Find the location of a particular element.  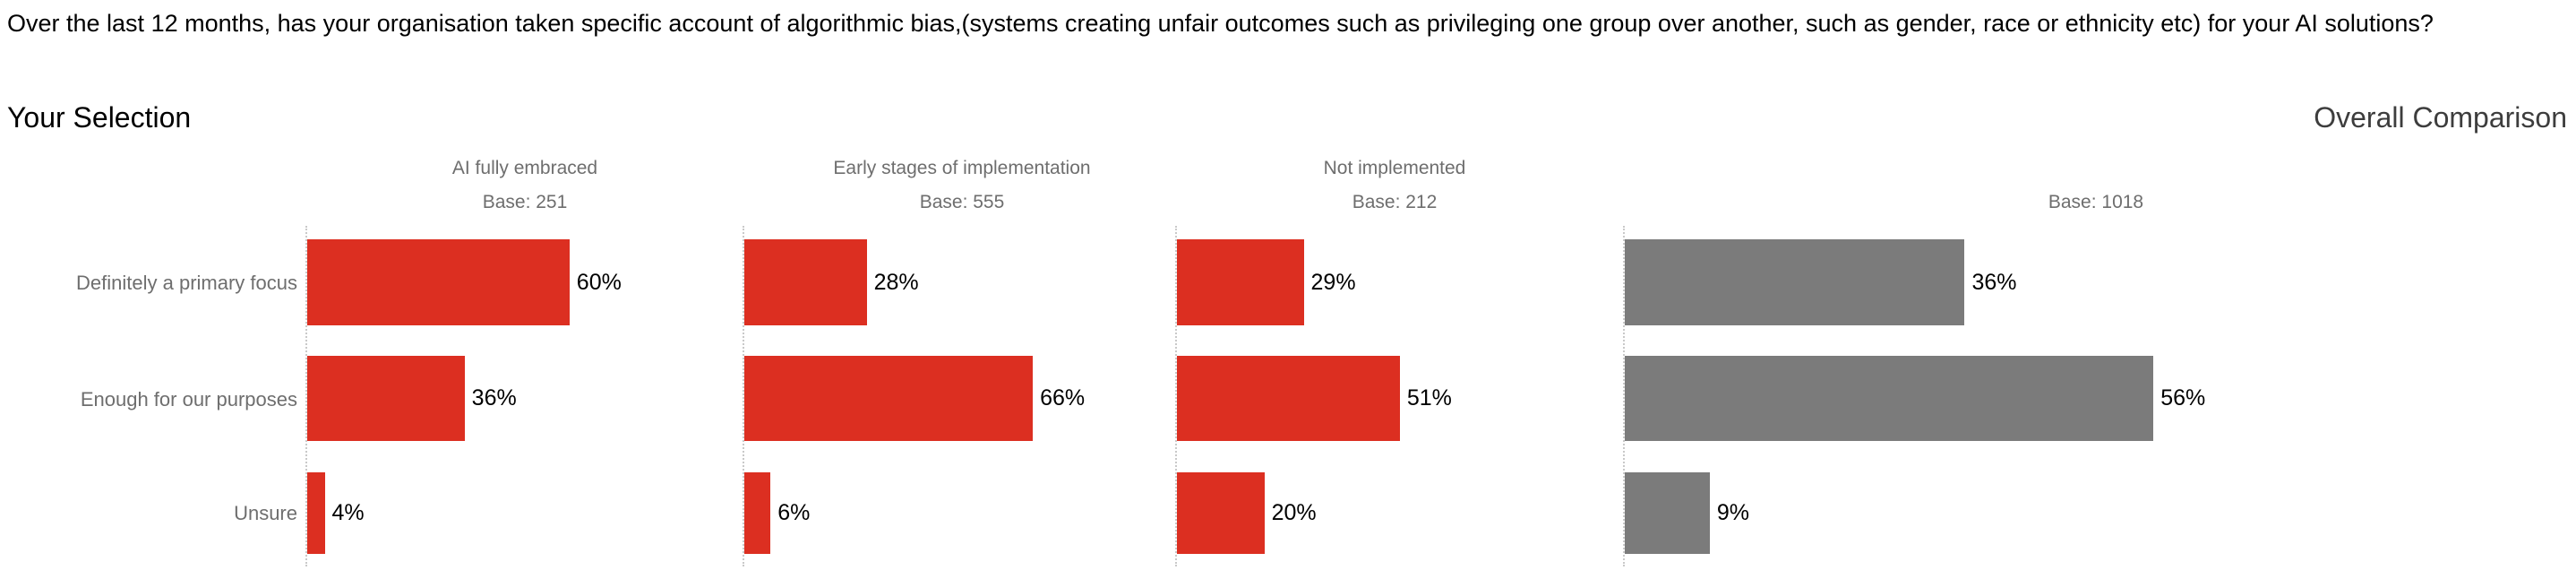

bar-row: 9% is located at coordinates (2097, 513).